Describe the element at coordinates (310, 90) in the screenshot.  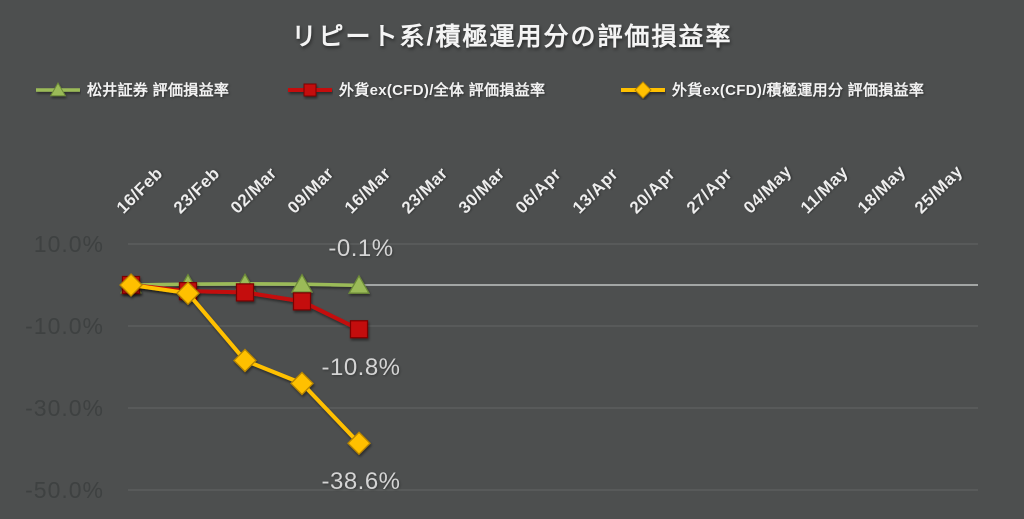
I see `legend-marker-square-icon` at that location.